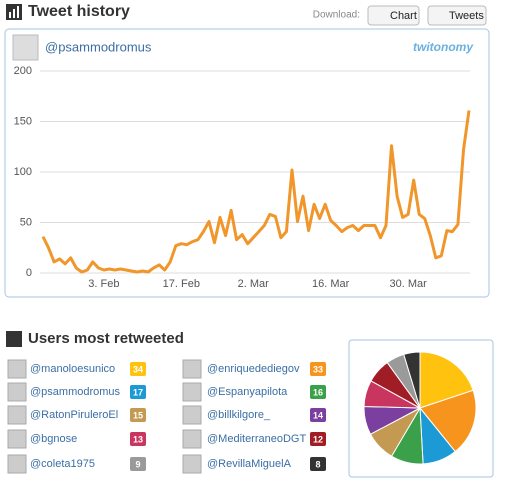  What do you see at coordinates (106, 338) in the screenshot?
I see `section-title: Users most retweeted` at bounding box center [106, 338].